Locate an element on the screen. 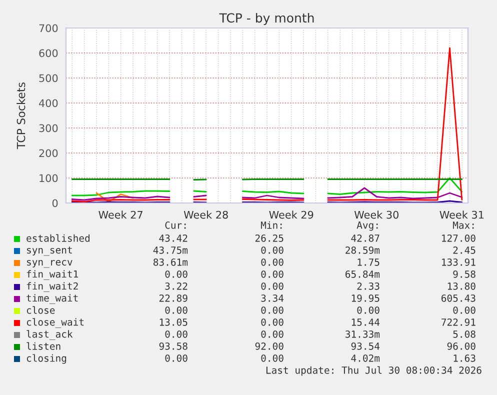  text: 1.75 is located at coordinates (369, 262).